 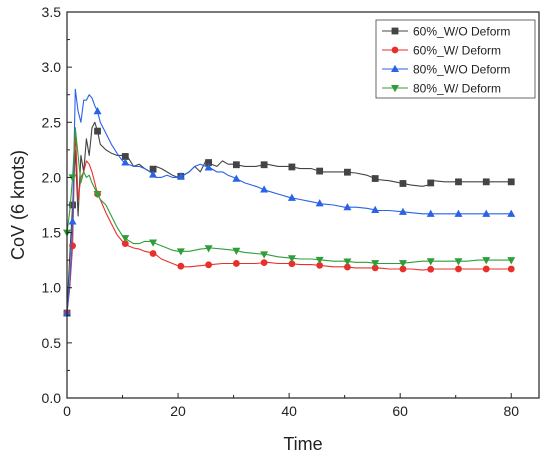 I want to click on y-axis-title: CoV (6 knots), so click(x=18, y=205).